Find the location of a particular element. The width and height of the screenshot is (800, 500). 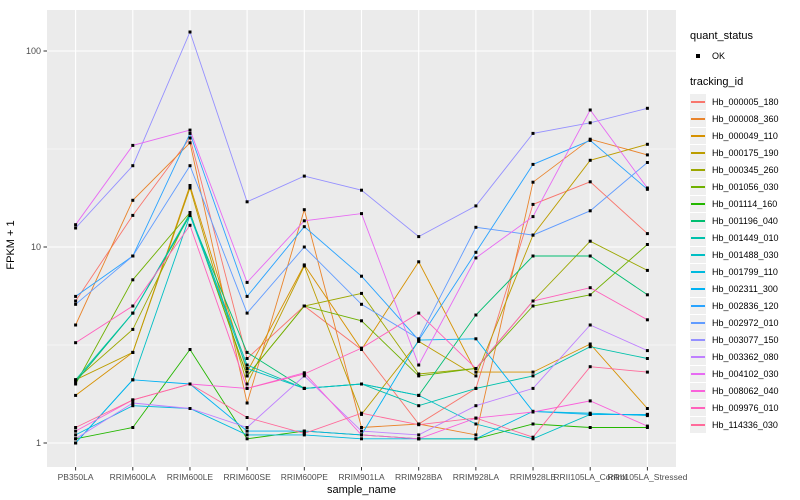

series-label: Hb_000049_110 is located at coordinates (745, 135).